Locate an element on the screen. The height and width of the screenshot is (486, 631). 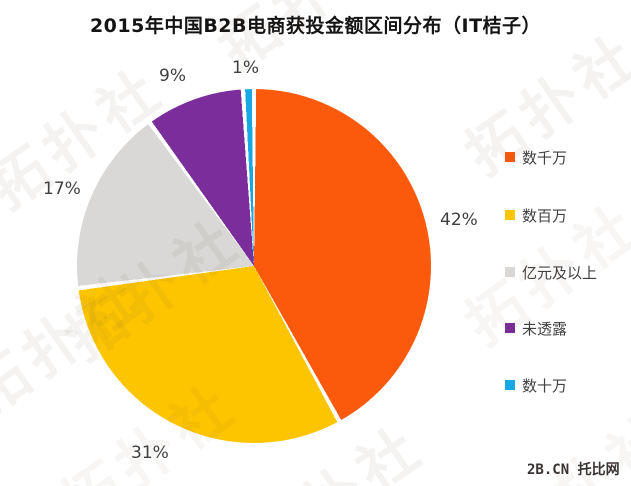
slice-percent-label: 9% is located at coordinates (172, 76).